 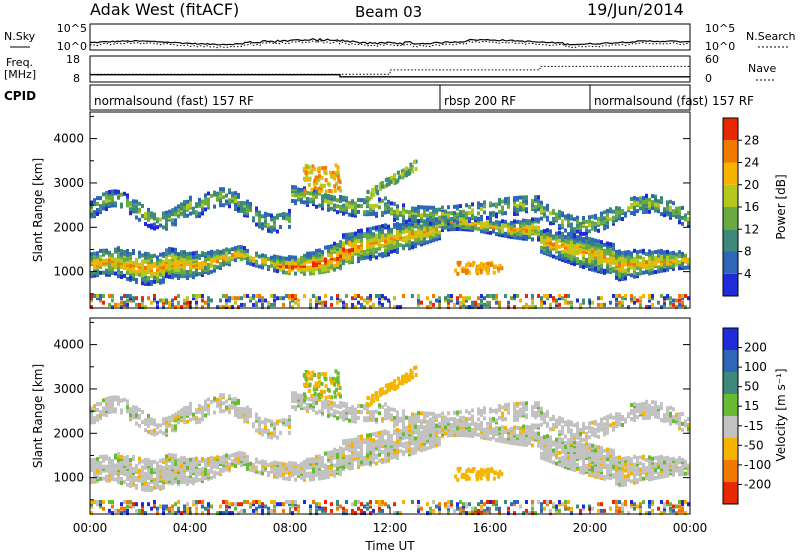 I want to click on noise-right-tick-top: 10^5, so click(x=720, y=28).